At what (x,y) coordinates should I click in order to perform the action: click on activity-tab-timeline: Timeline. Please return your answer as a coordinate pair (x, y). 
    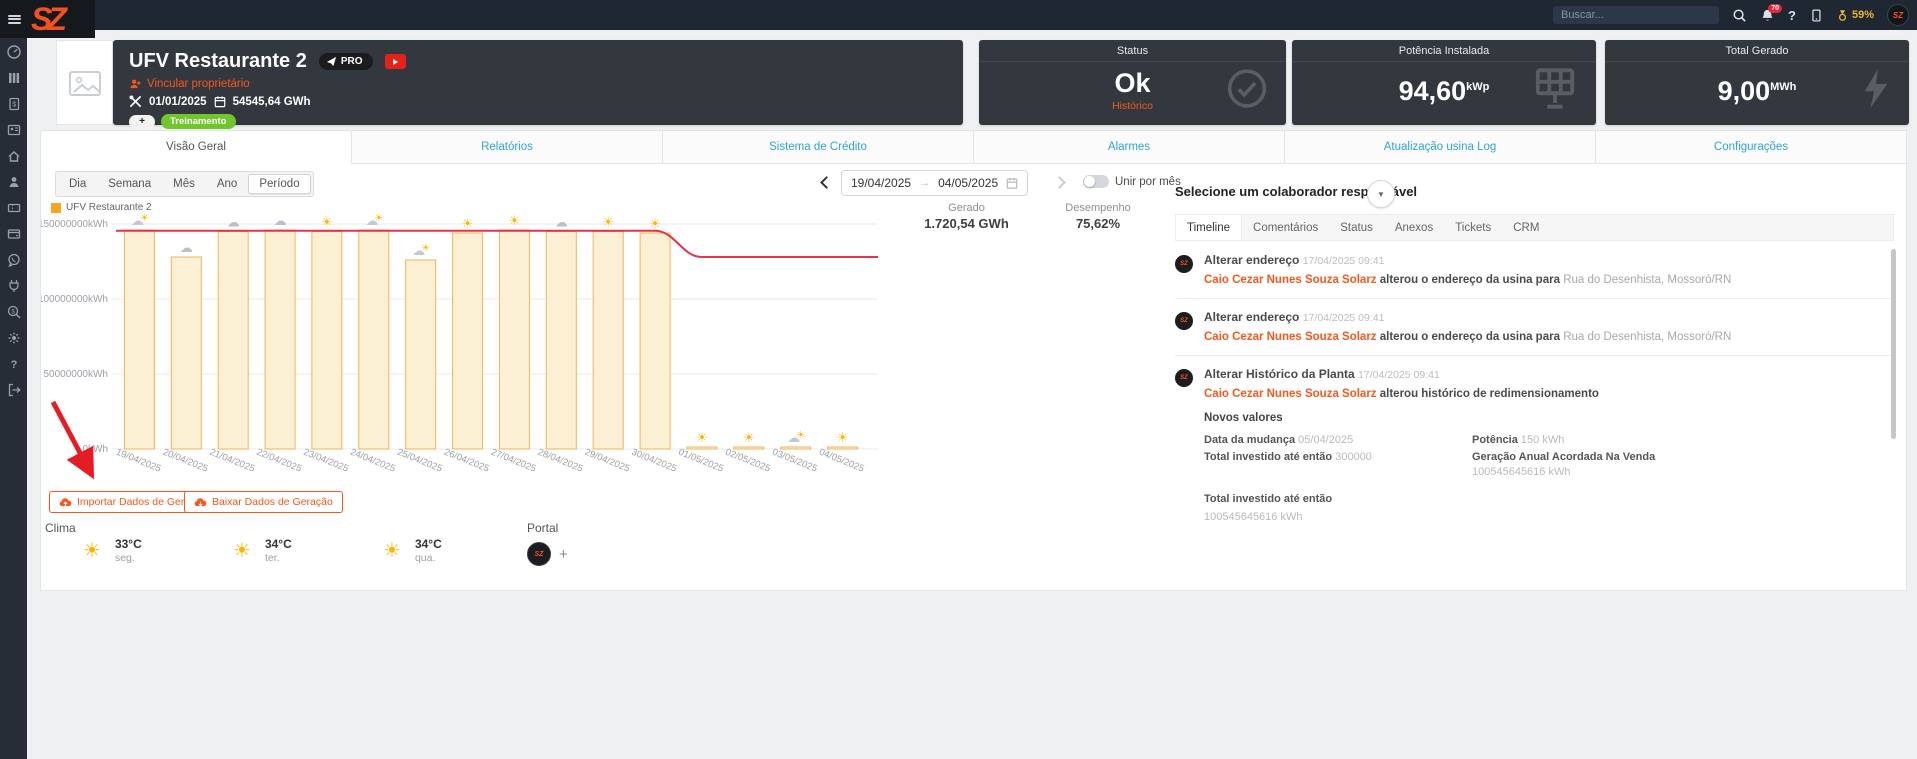
    Looking at the image, I should click on (1209, 227).